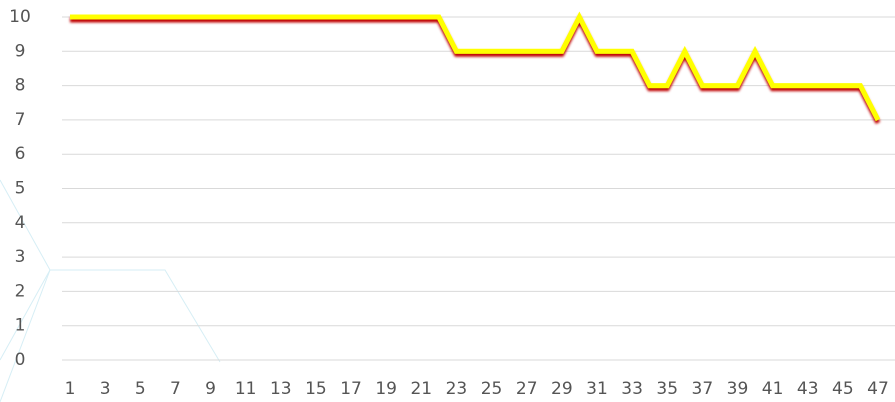 The width and height of the screenshot is (895, 402). What do you see at coordinates (597, 389) in the screenshot?
I see `x-tick-label: 31` at bounding box center [597, 389].